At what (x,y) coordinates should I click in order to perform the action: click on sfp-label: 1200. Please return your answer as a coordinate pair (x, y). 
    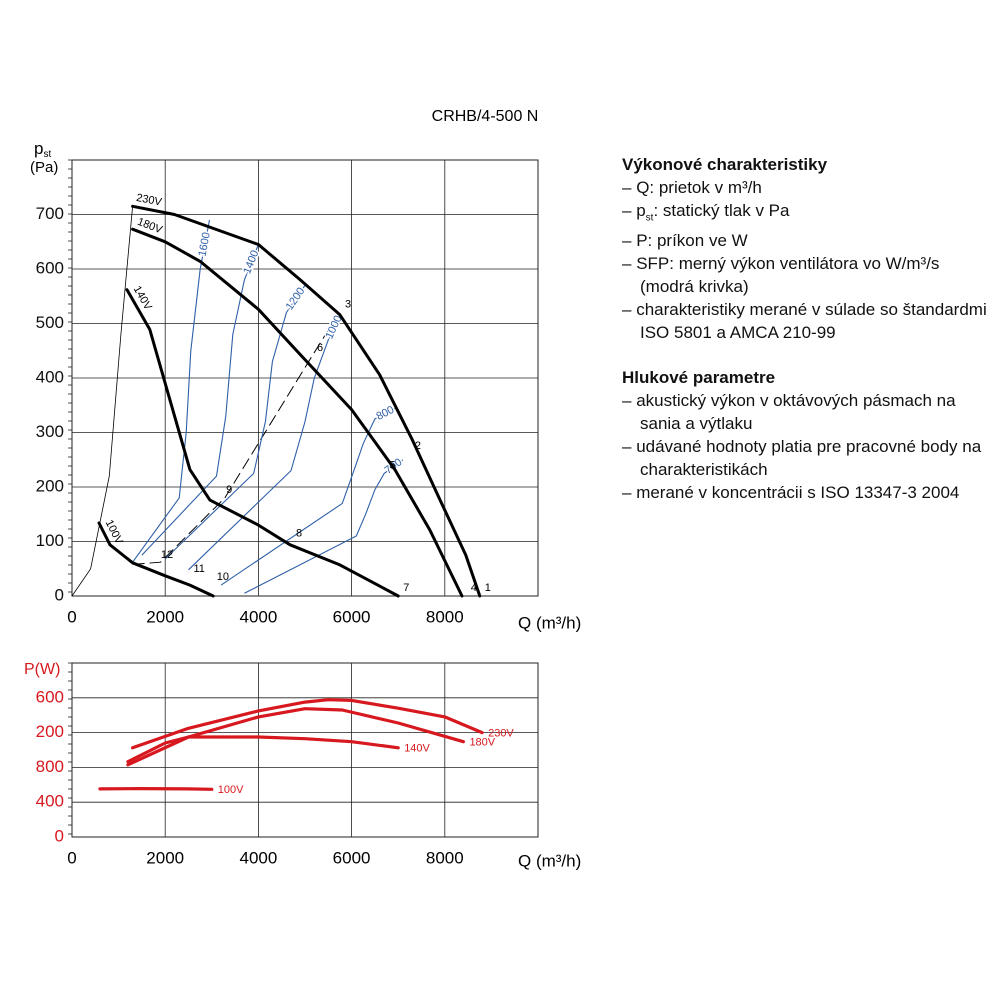
    Looking at the image, I should click on (296, 298).